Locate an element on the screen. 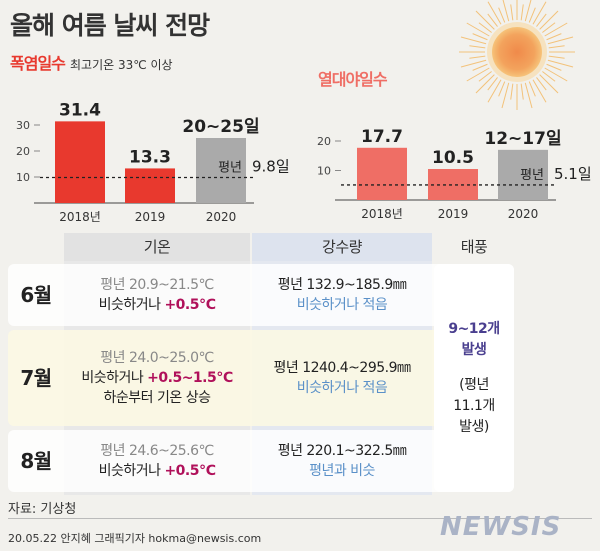 The height and width of the screenshot is (551, 600). data-label: 12~17일 is located at coordinates (522, 139).